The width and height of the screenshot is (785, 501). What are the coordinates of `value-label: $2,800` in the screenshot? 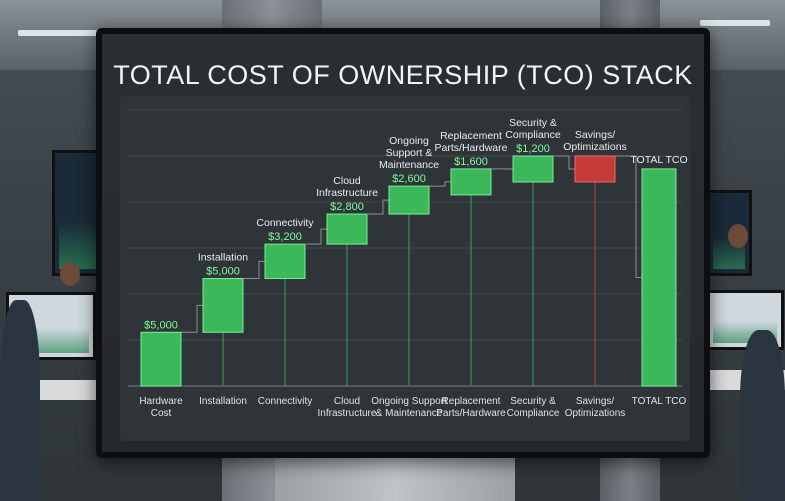 It's located at (347, 207).